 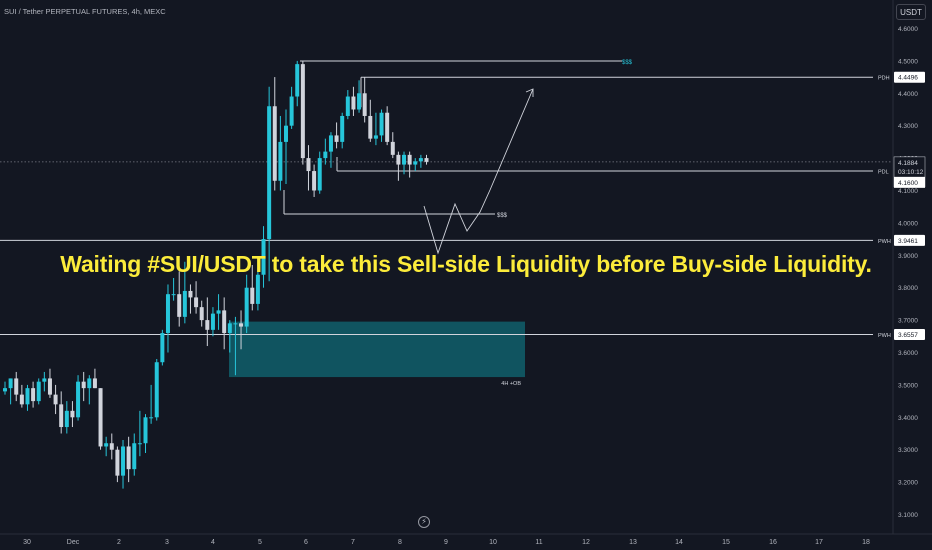 What do you see at coordinates (911, 172) in the screenshot?
I see `last-price-countdown: 03:10:12` at bounding box center [911, 172].